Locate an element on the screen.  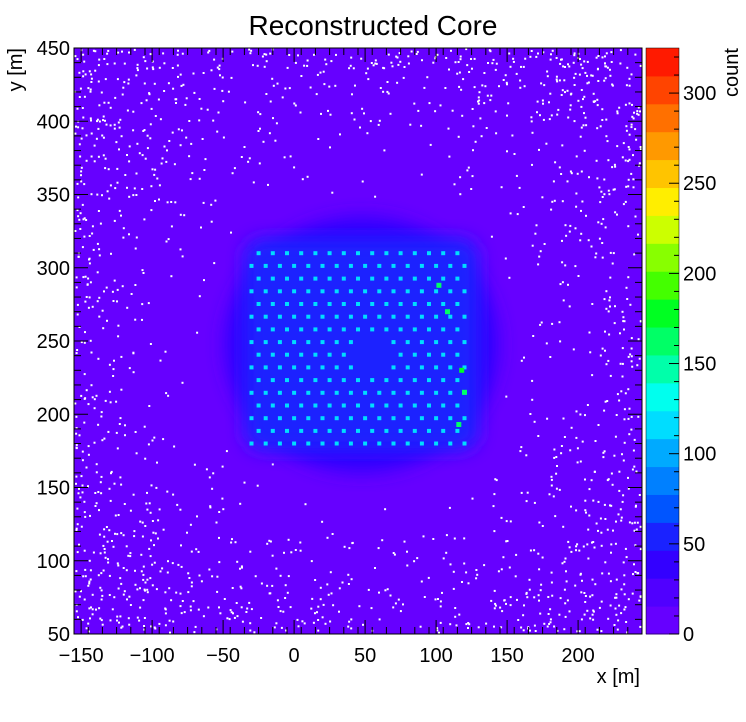
colorbar-segment is located at coordinates (662, 146).